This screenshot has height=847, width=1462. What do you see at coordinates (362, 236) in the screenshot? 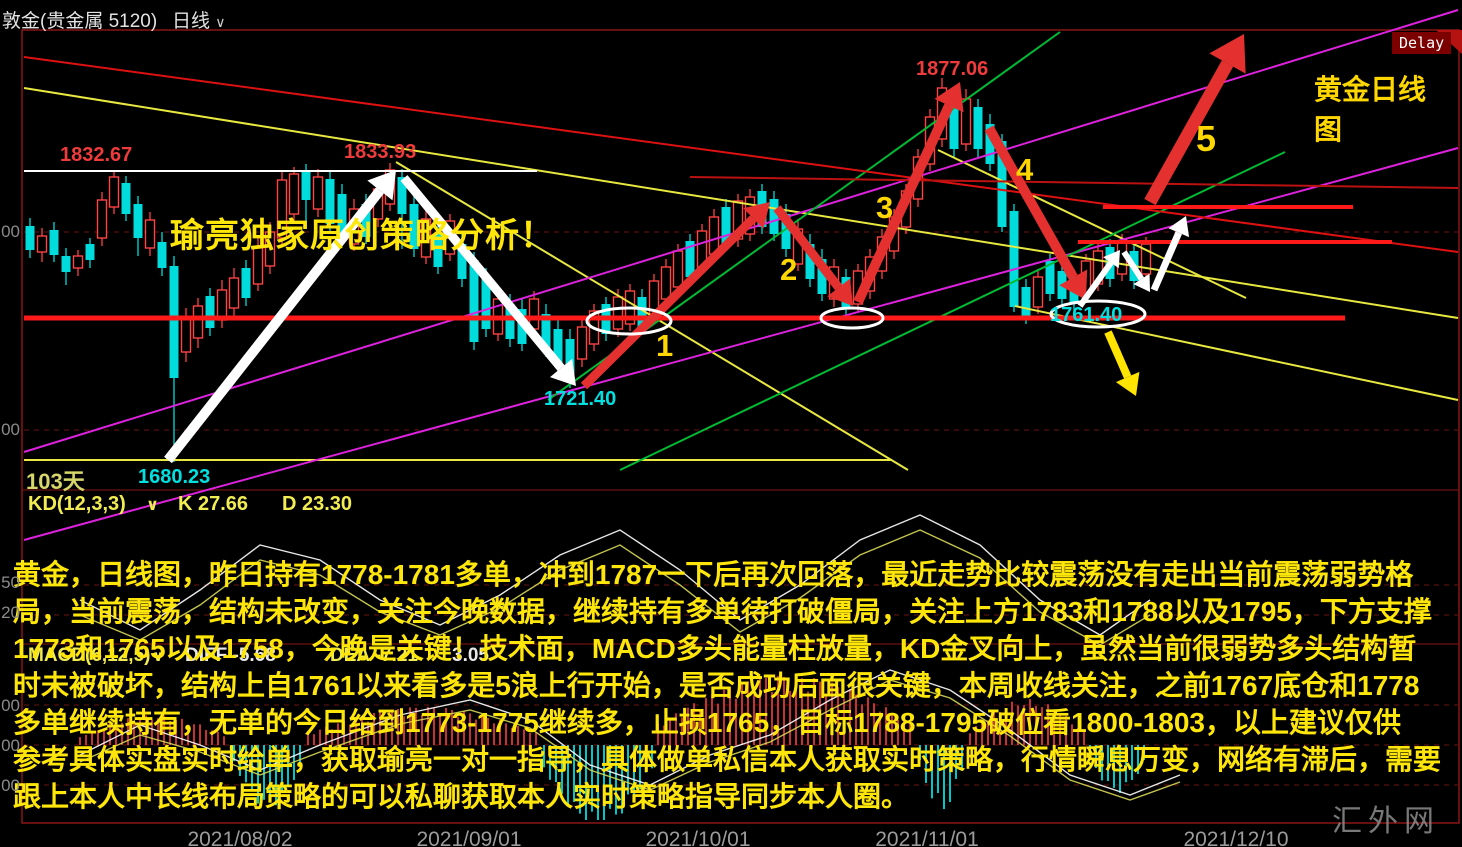
I see `strategy-banner: 瑜亮独家原创策略分析！` at bounding box center [362, 236].